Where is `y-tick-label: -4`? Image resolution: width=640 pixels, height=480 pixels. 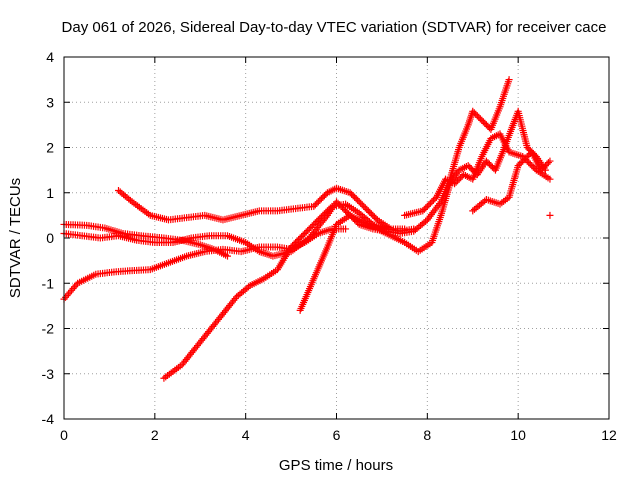 y-tick-label: -4 is located at coordinates (48, 419).